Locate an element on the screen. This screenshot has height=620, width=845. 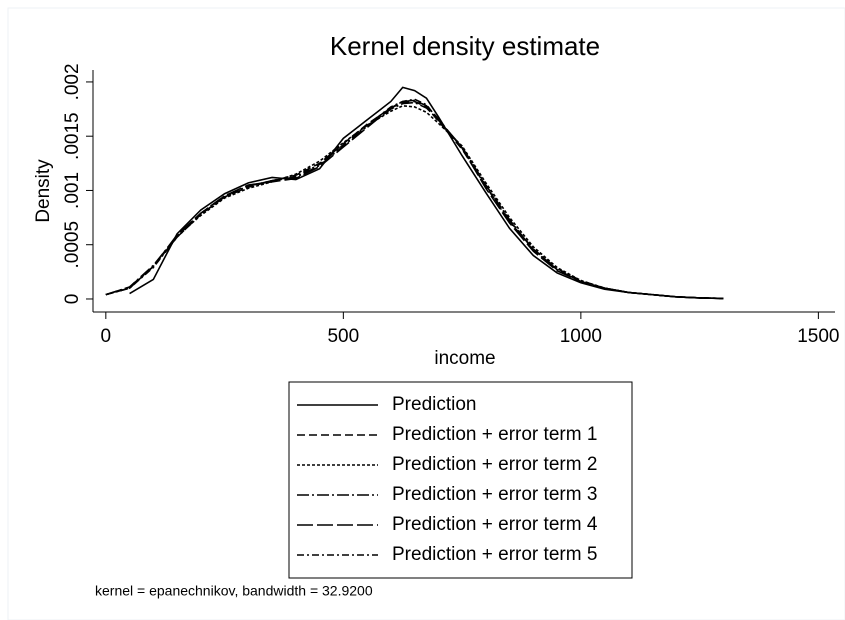
legend-label: Prediction + error term 1 is located at coordinates (494, 434).